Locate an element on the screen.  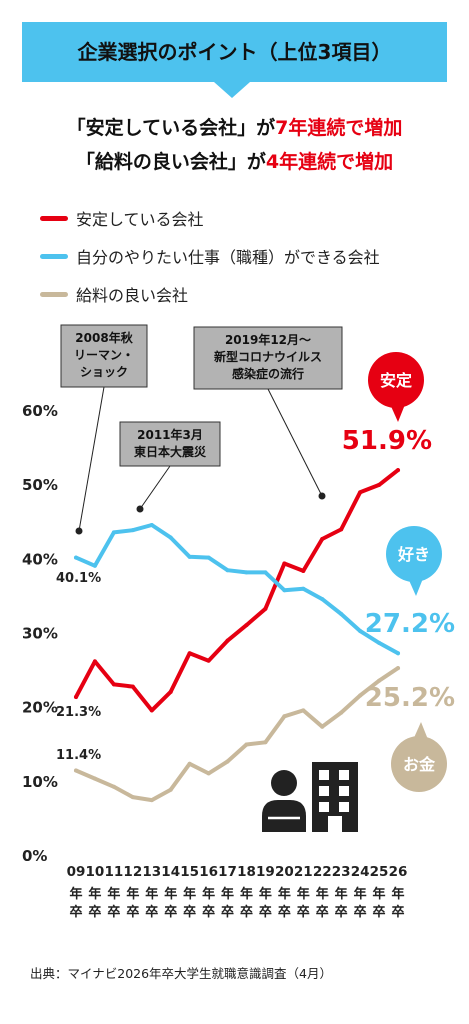
headline-2-quote: 「給料の良い会社」が is located at coordinates (170, 162).